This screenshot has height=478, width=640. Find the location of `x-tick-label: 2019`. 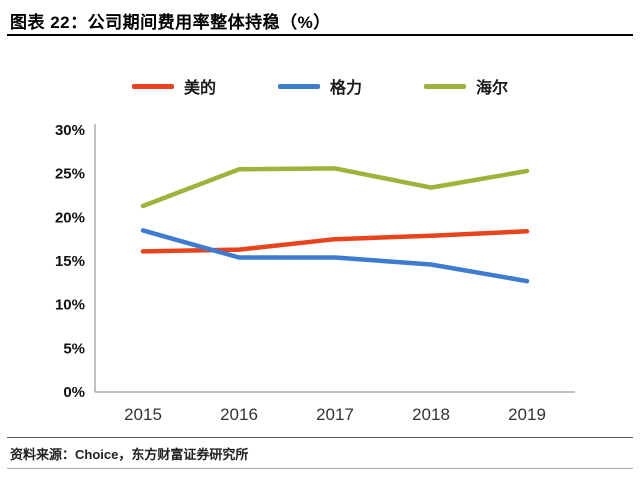

x-tick-label: 2019 is located at coordinates (527, 414).